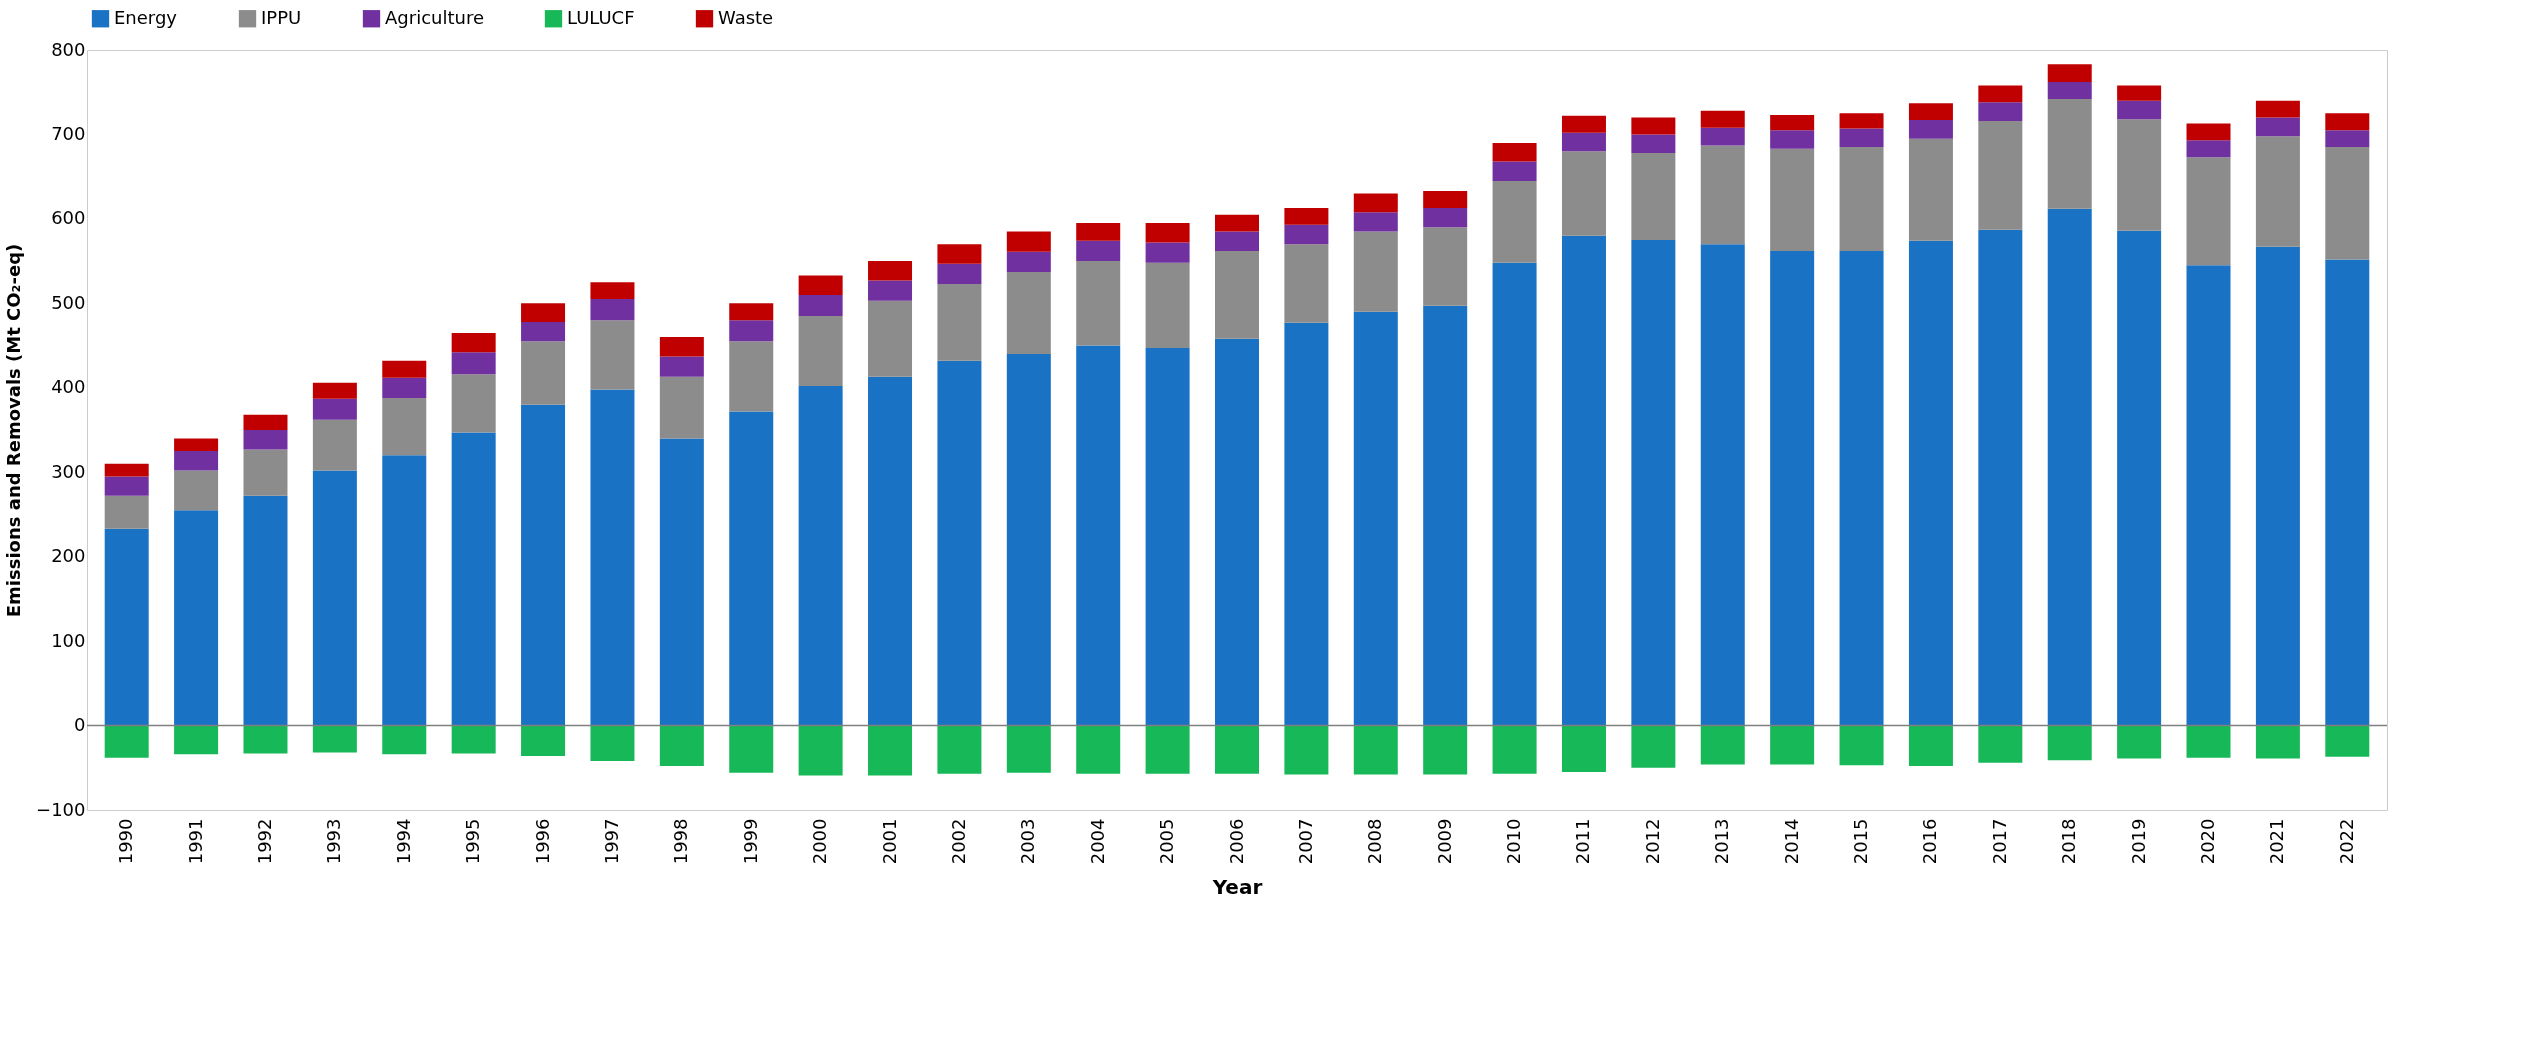 Image resolution: width=2547 pixels, height=1049 pixels. Describe the element at coordinates (601, 17) in the screenshot. I see `legend-label: LULUCF` at that location.